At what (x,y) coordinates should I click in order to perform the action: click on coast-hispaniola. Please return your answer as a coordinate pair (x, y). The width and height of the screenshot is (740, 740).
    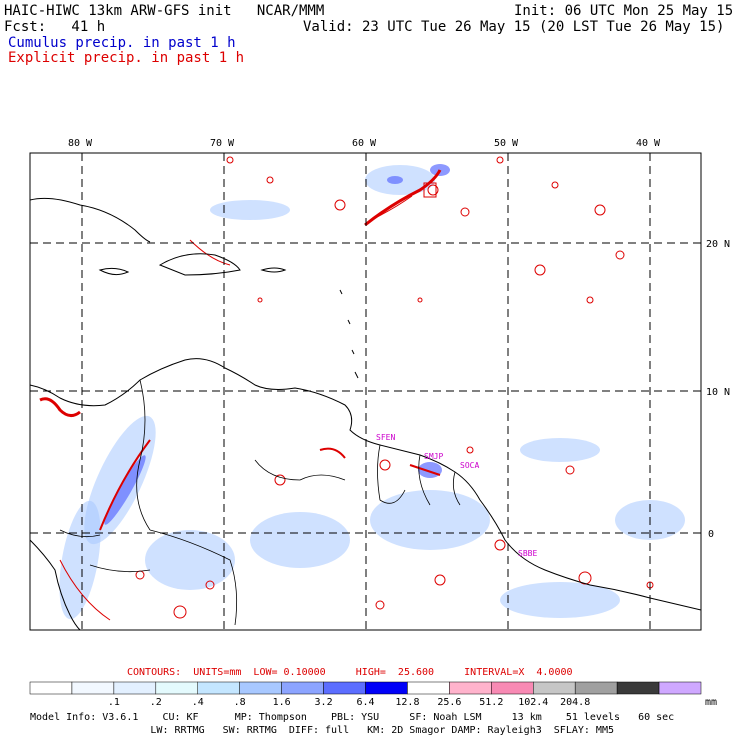
    Looking at the image, I should click on (199, 264).